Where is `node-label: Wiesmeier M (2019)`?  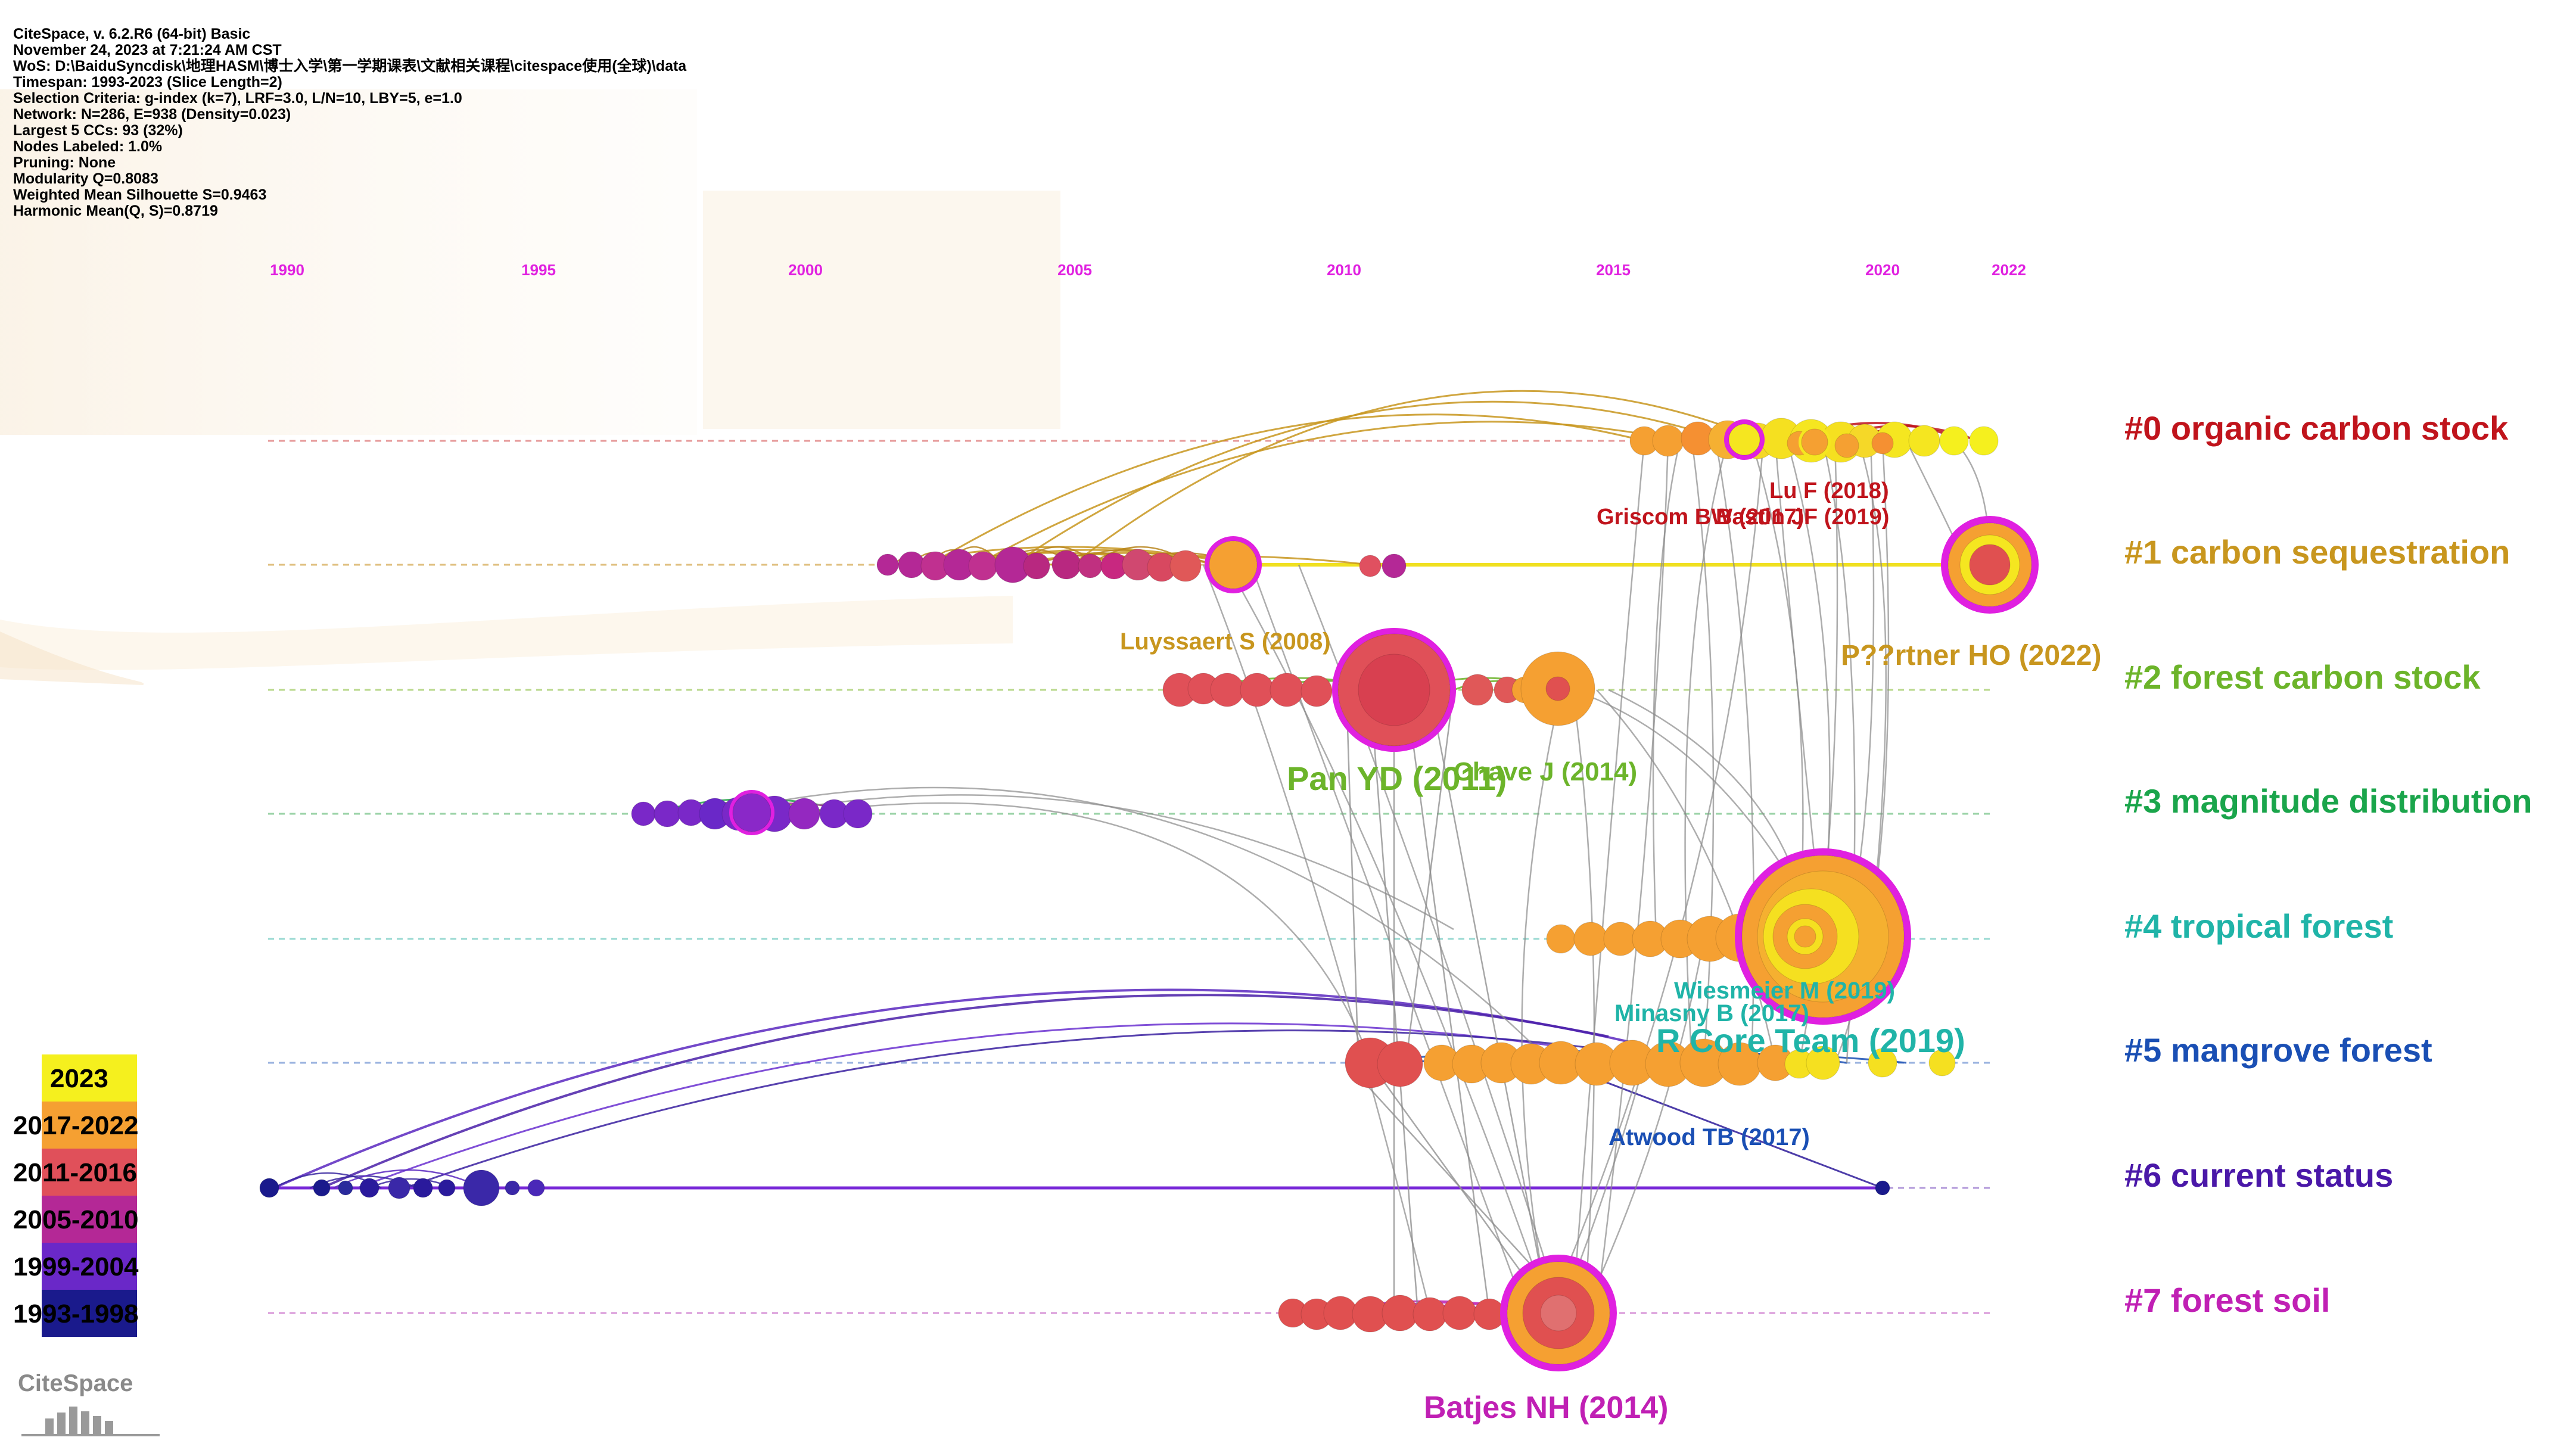 node-label: Wiesmeier M (2019) is located at coordinates (1784, 991).